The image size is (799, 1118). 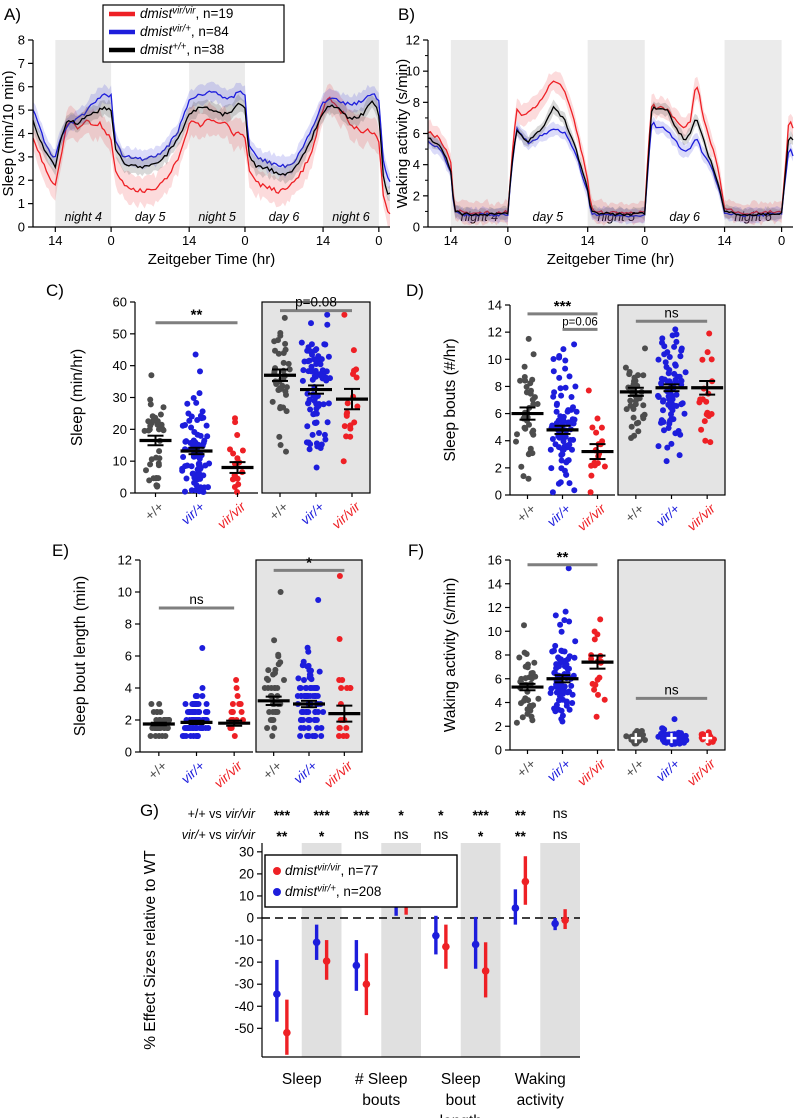 I want to click on y-tick-label: 0, so click(x=498, y=750).